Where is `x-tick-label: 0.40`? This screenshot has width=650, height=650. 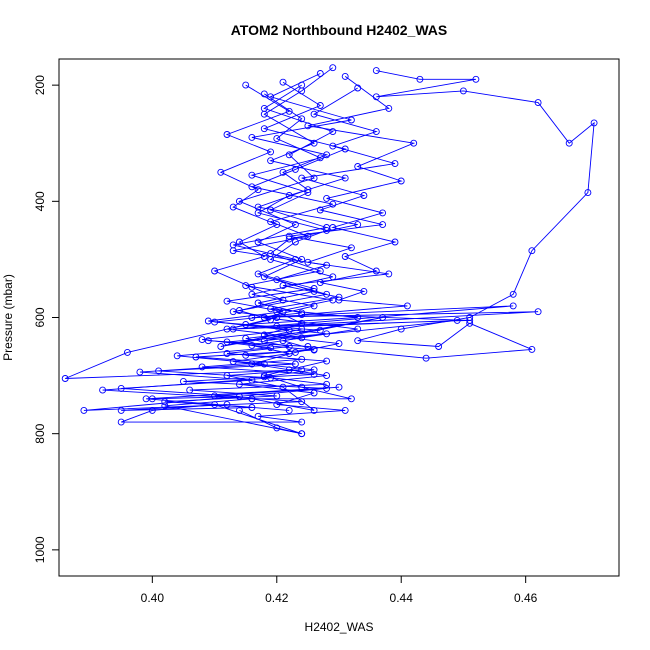 x-tick-label: 0.40 is located at coordinates (153, 598).